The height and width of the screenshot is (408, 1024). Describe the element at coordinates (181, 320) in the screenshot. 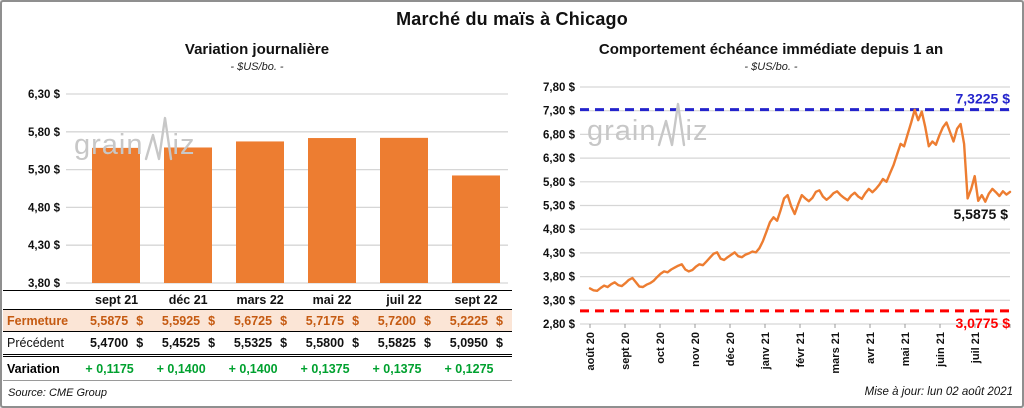

I see `cell-value: 5,5925` at that location.